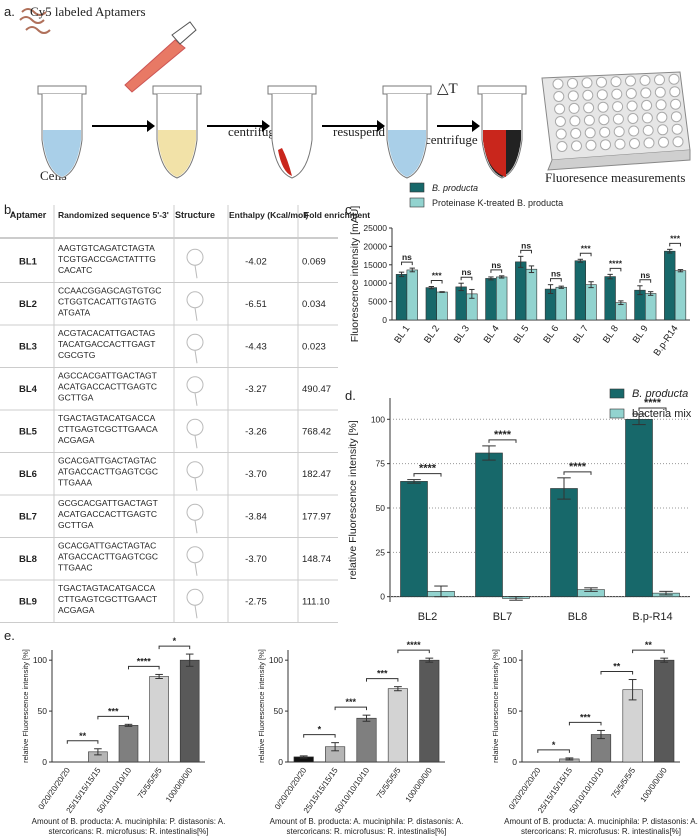 The image size is (699, 839). Describe the element at coordinates (649, 645) in the screenshot. I see `significance-label: **` at that location.